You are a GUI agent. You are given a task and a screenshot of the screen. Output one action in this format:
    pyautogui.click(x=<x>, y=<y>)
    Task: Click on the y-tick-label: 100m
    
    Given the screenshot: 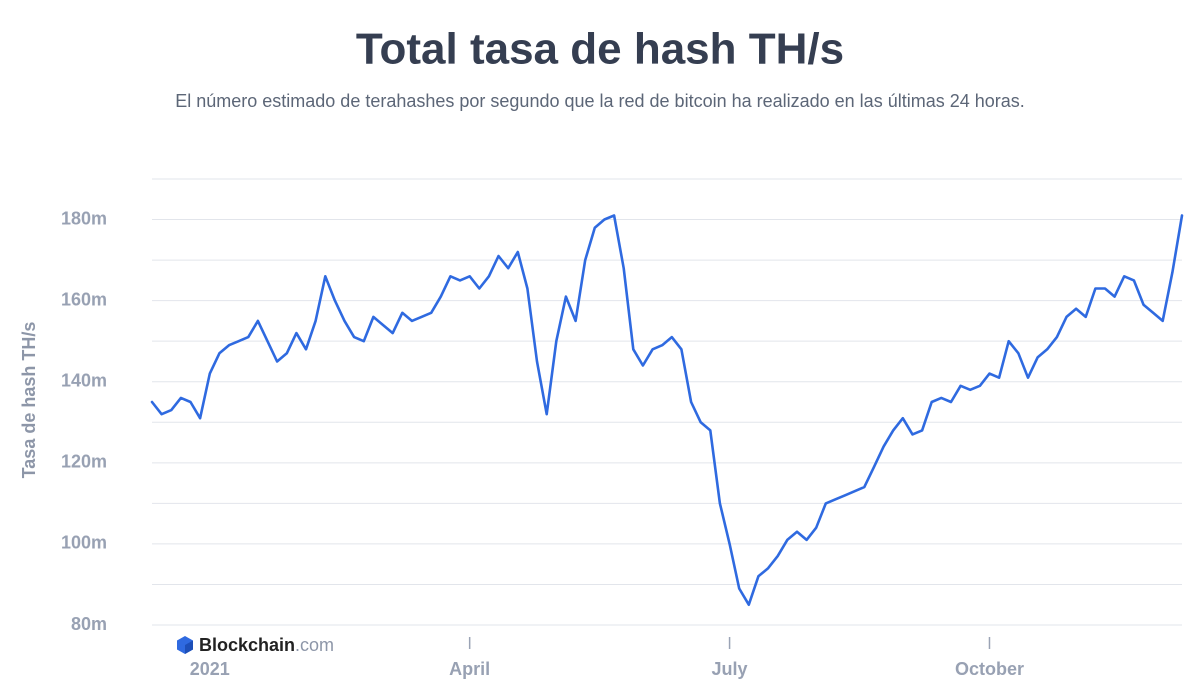 What is the action you would take?
    pyautogui.click(x=84, y=543)
    